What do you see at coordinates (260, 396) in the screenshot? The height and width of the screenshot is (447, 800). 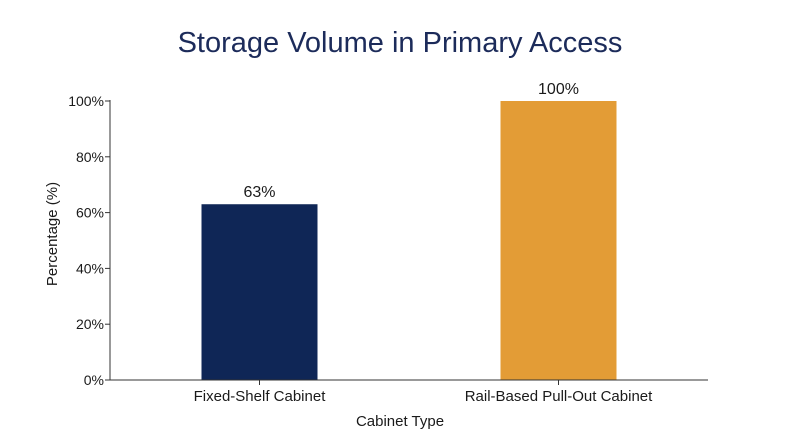 I see `x-tick-label: Fixed-Shelf Cabinet` at bounding box center [260, 396].